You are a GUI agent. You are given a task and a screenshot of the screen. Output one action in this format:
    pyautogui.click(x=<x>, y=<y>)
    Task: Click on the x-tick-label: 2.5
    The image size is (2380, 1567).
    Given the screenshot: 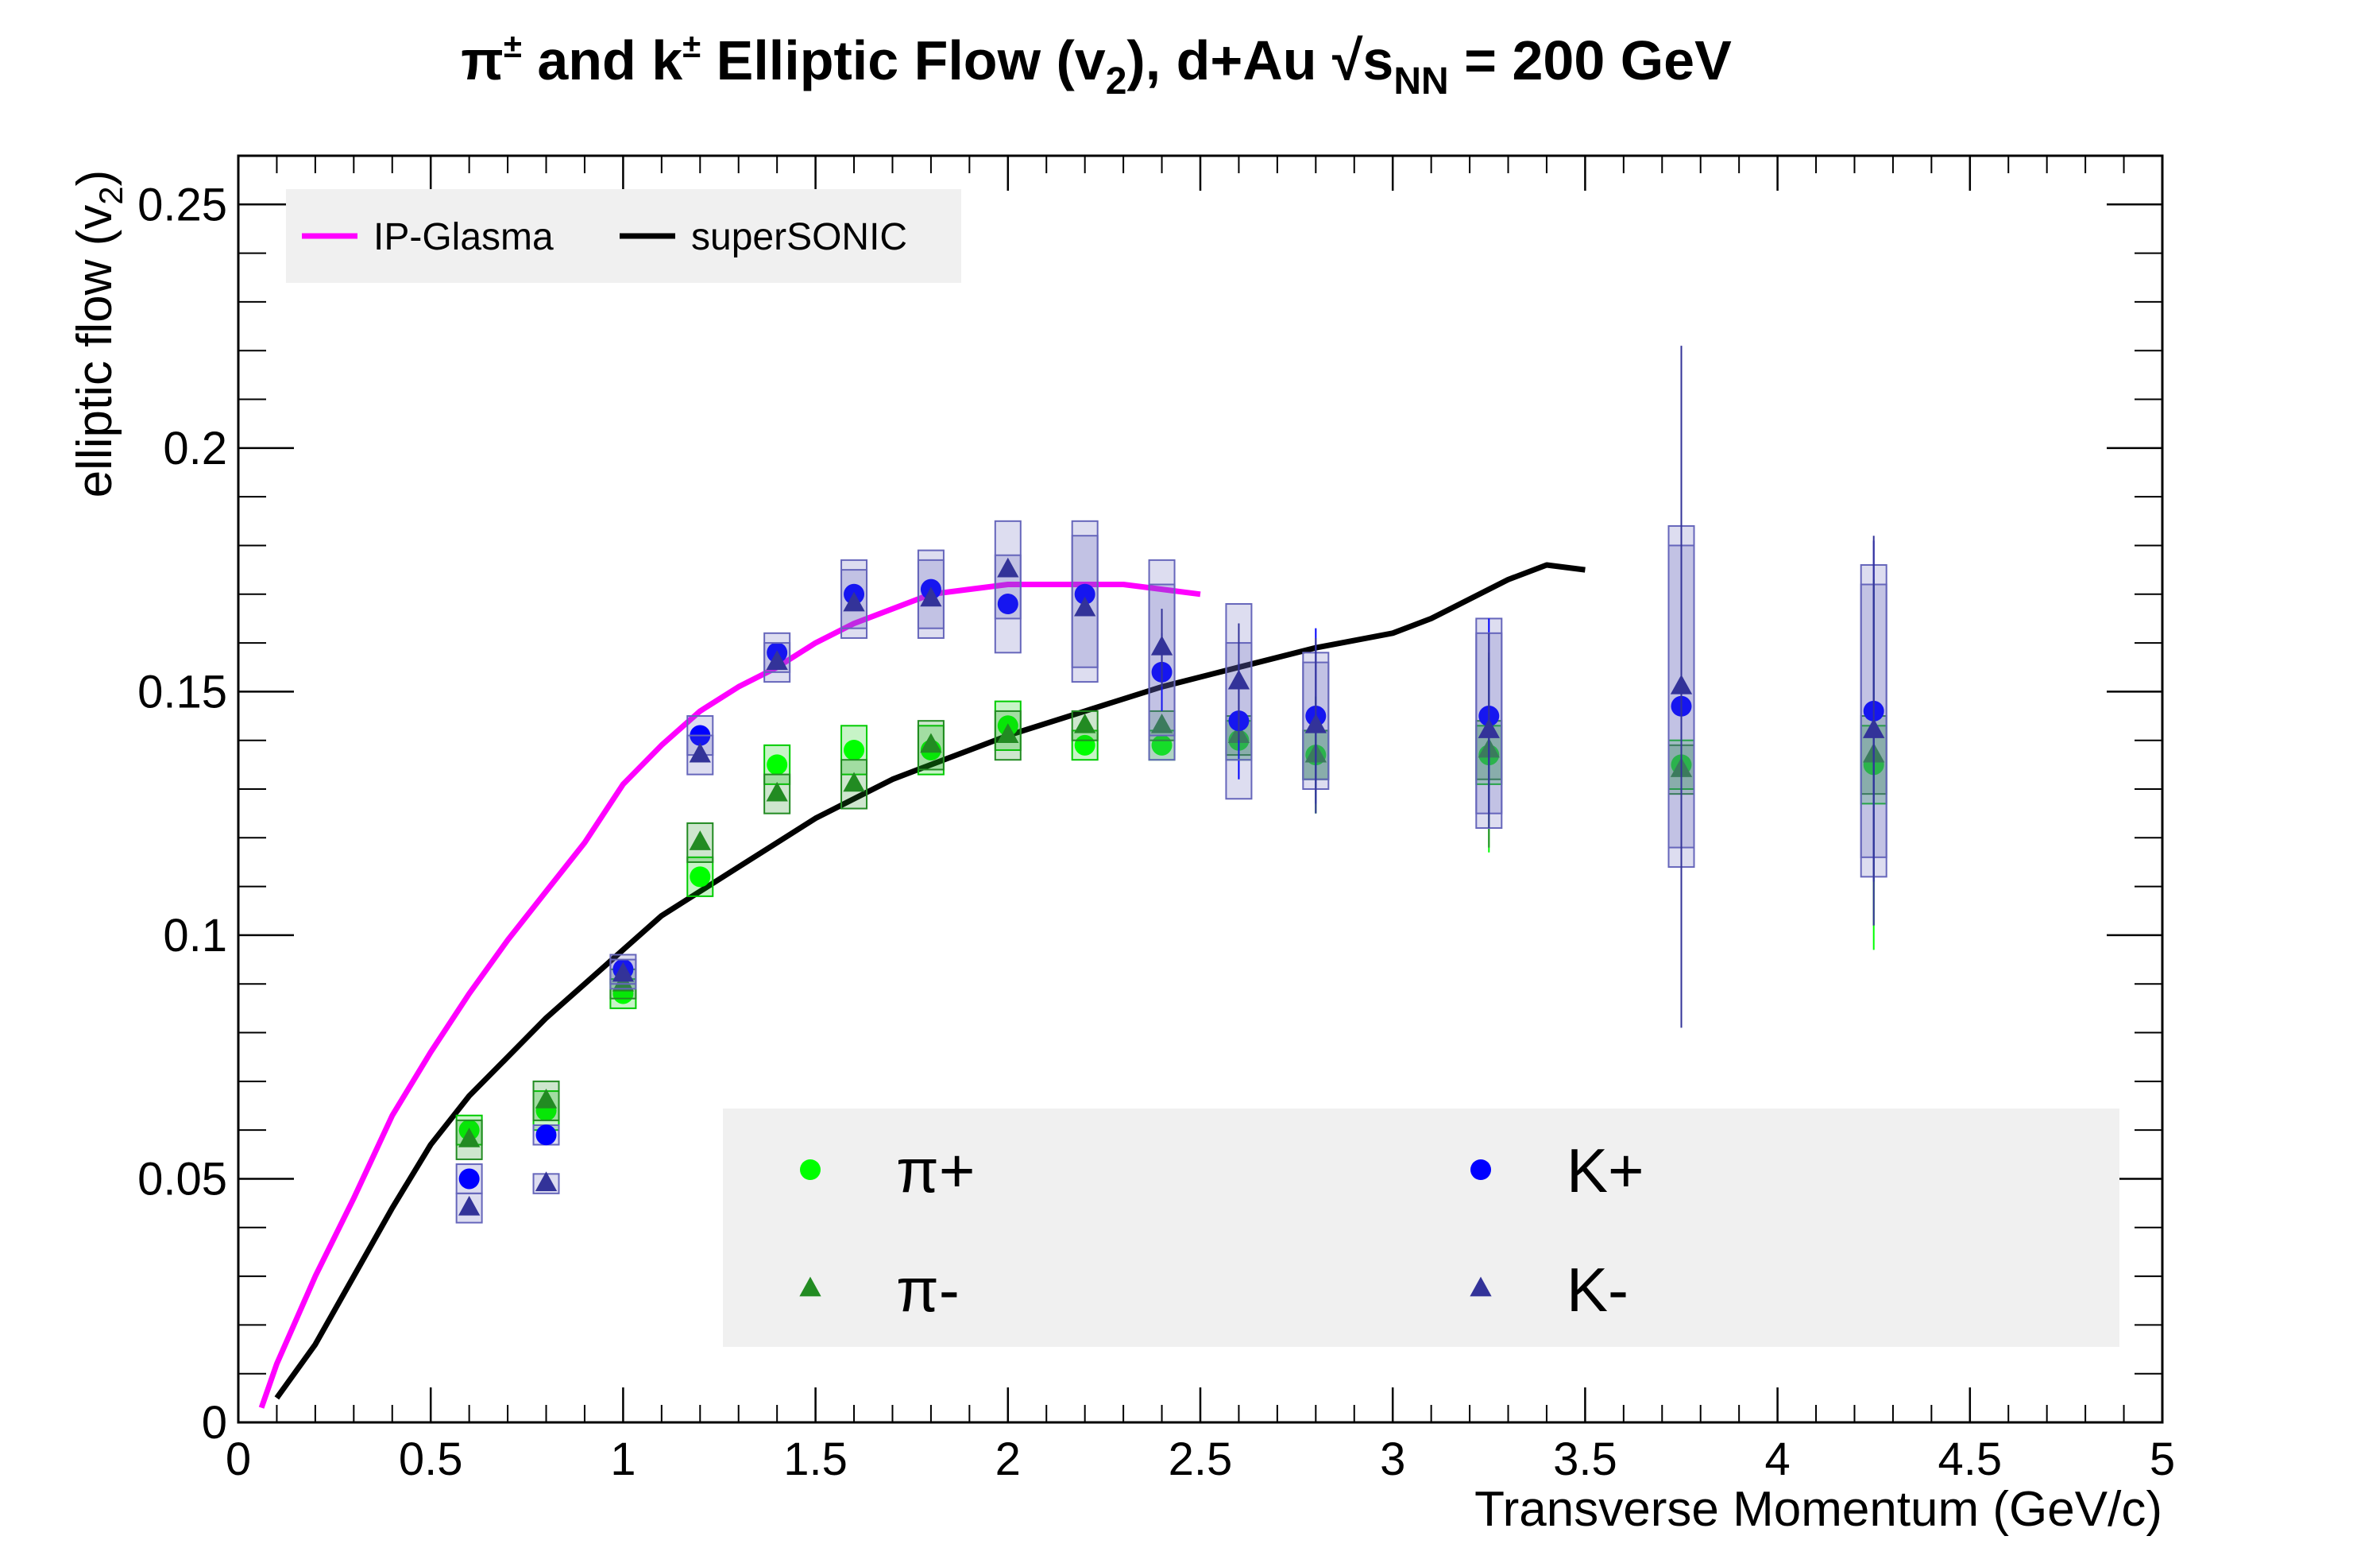 What is the action you would take?
    pyautogui.click(x=1201, y=1459)
    